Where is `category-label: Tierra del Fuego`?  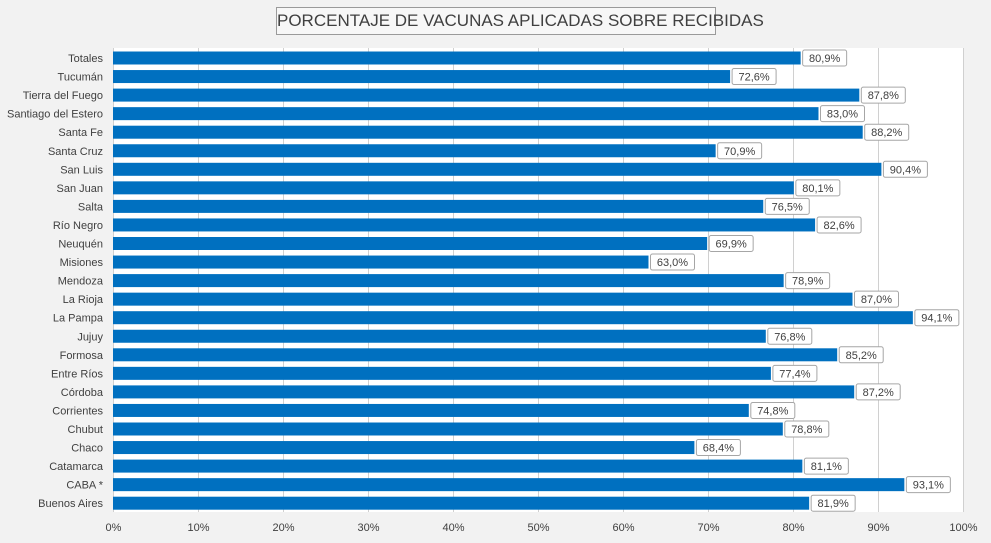
category-label: Tierra del Fuego is located at coordinates (63, 96).